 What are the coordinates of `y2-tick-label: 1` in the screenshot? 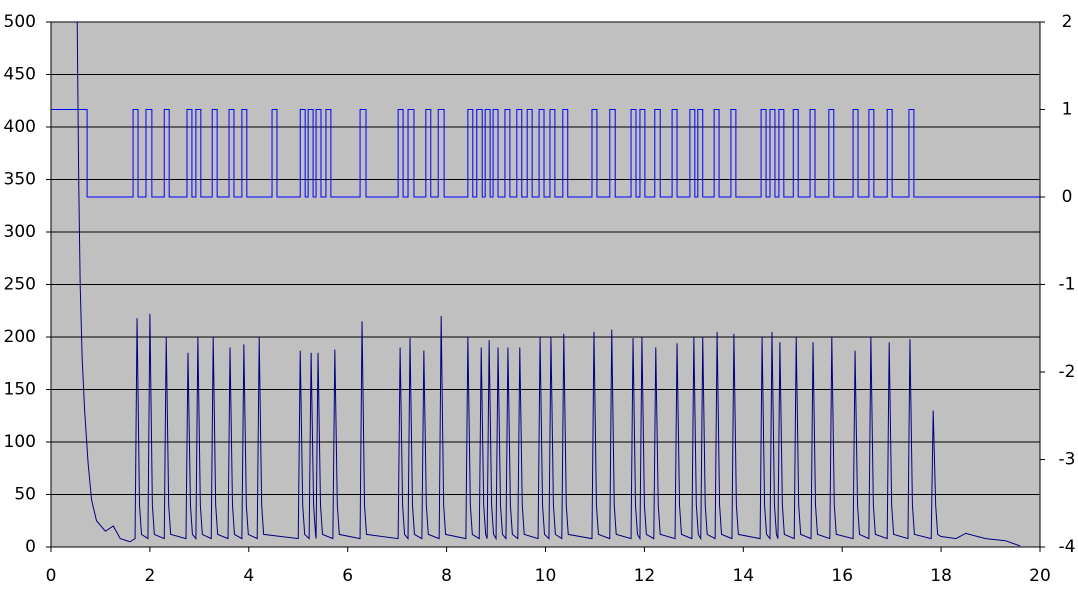 It's located at (1067, 110).